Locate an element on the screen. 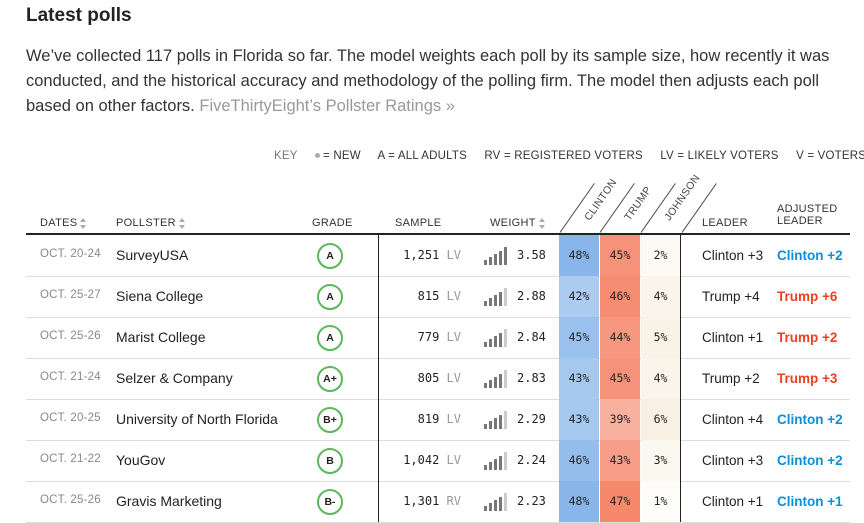 The width and height of the screenshot is (864, 523). sample-size: 805 LV is located at coordinates (419, 378).